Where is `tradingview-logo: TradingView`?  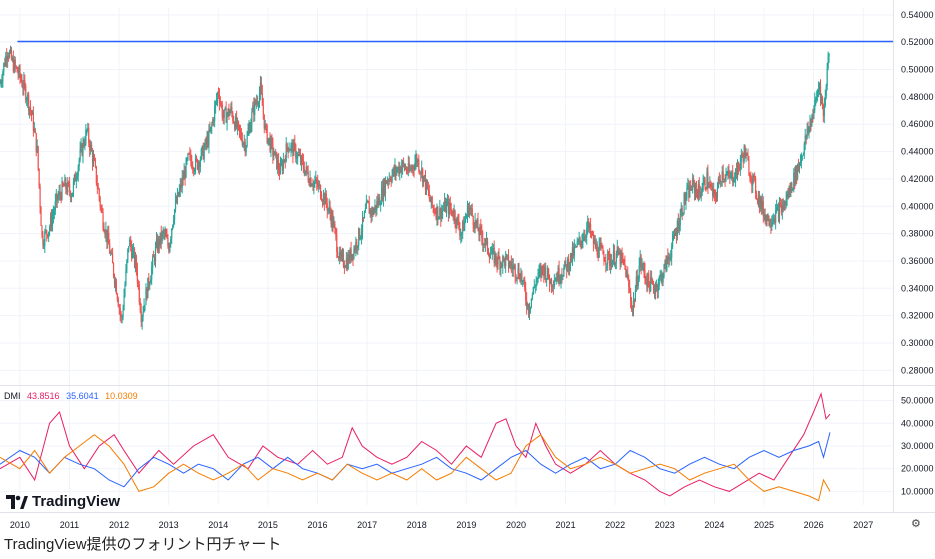
tradingview-logo: TradingView is located at coordinates (63, 501).